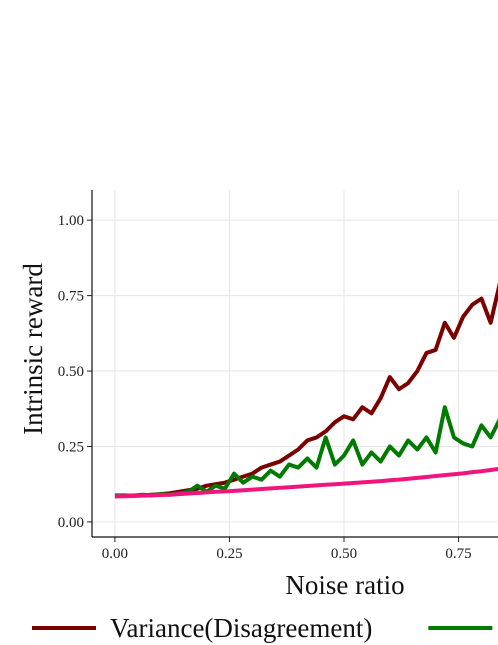 The height and width of the screenshot is (645, 498). I want to click on y-tick-label: 0.25, so click(71, 447).